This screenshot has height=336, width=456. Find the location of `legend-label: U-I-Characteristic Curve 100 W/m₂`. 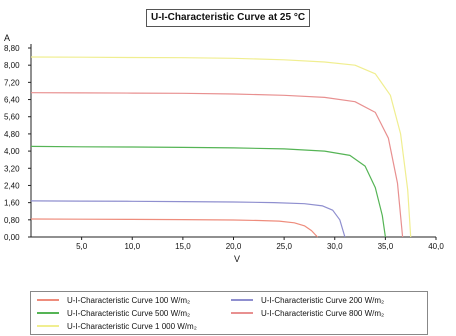

legend-label: U-I-Characteristic Curve 100 W/m₂ is located at coordinates (129, 300).